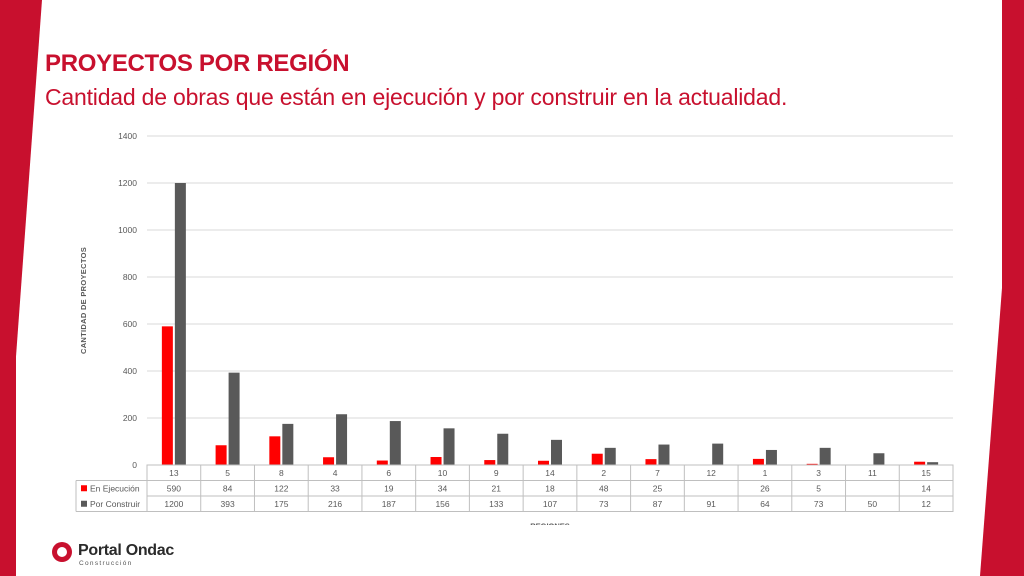 This screenshot has height=576, width=1024. What do you see at coordinates (389, 504) in the screenshot?
I see `table-value: 187` at bounding box center [389, 504].